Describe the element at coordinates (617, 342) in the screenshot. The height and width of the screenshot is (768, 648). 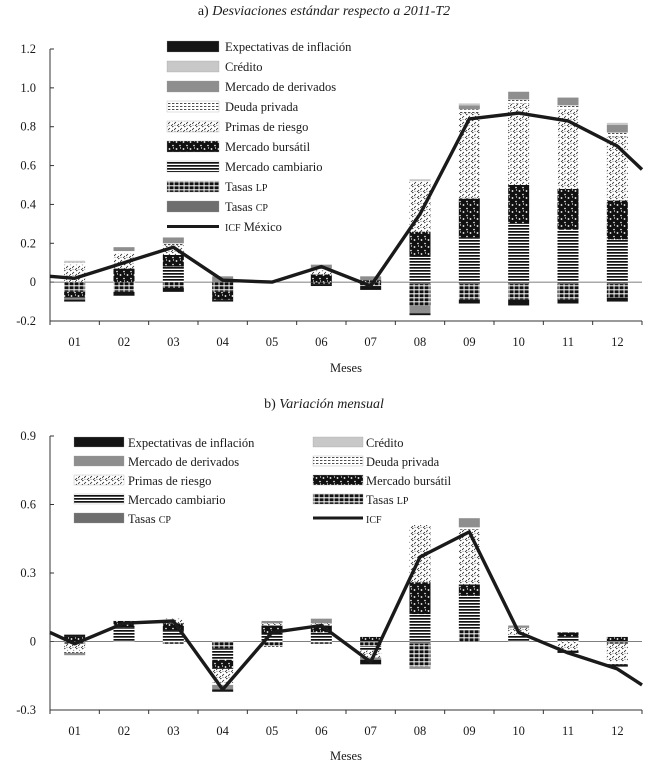
I see `x-tick-label: 12` at that location.